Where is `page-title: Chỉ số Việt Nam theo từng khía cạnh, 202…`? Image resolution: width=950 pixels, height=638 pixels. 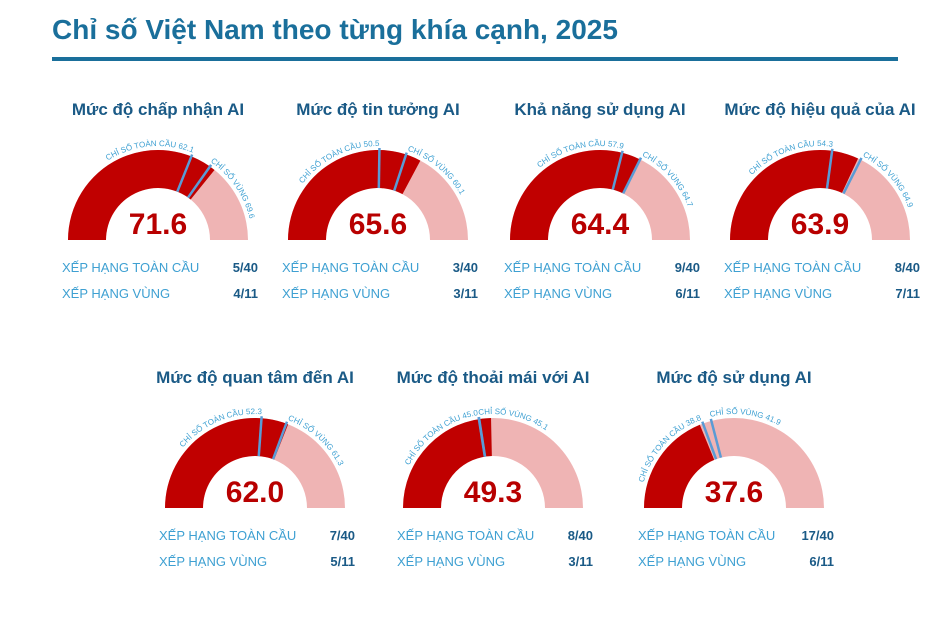 page-title: Chỉ số Việt Nam theo từng khía cạnh, 202… is located at coordinates (335, 29).